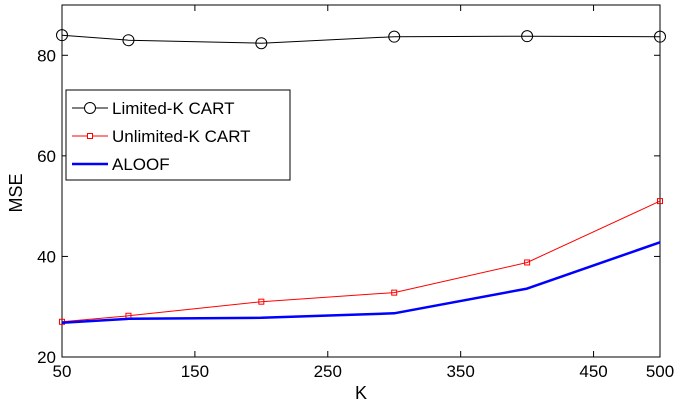 The image size is (678, 402). I want to click on y-axis-label: MSE, so click(16, 192).